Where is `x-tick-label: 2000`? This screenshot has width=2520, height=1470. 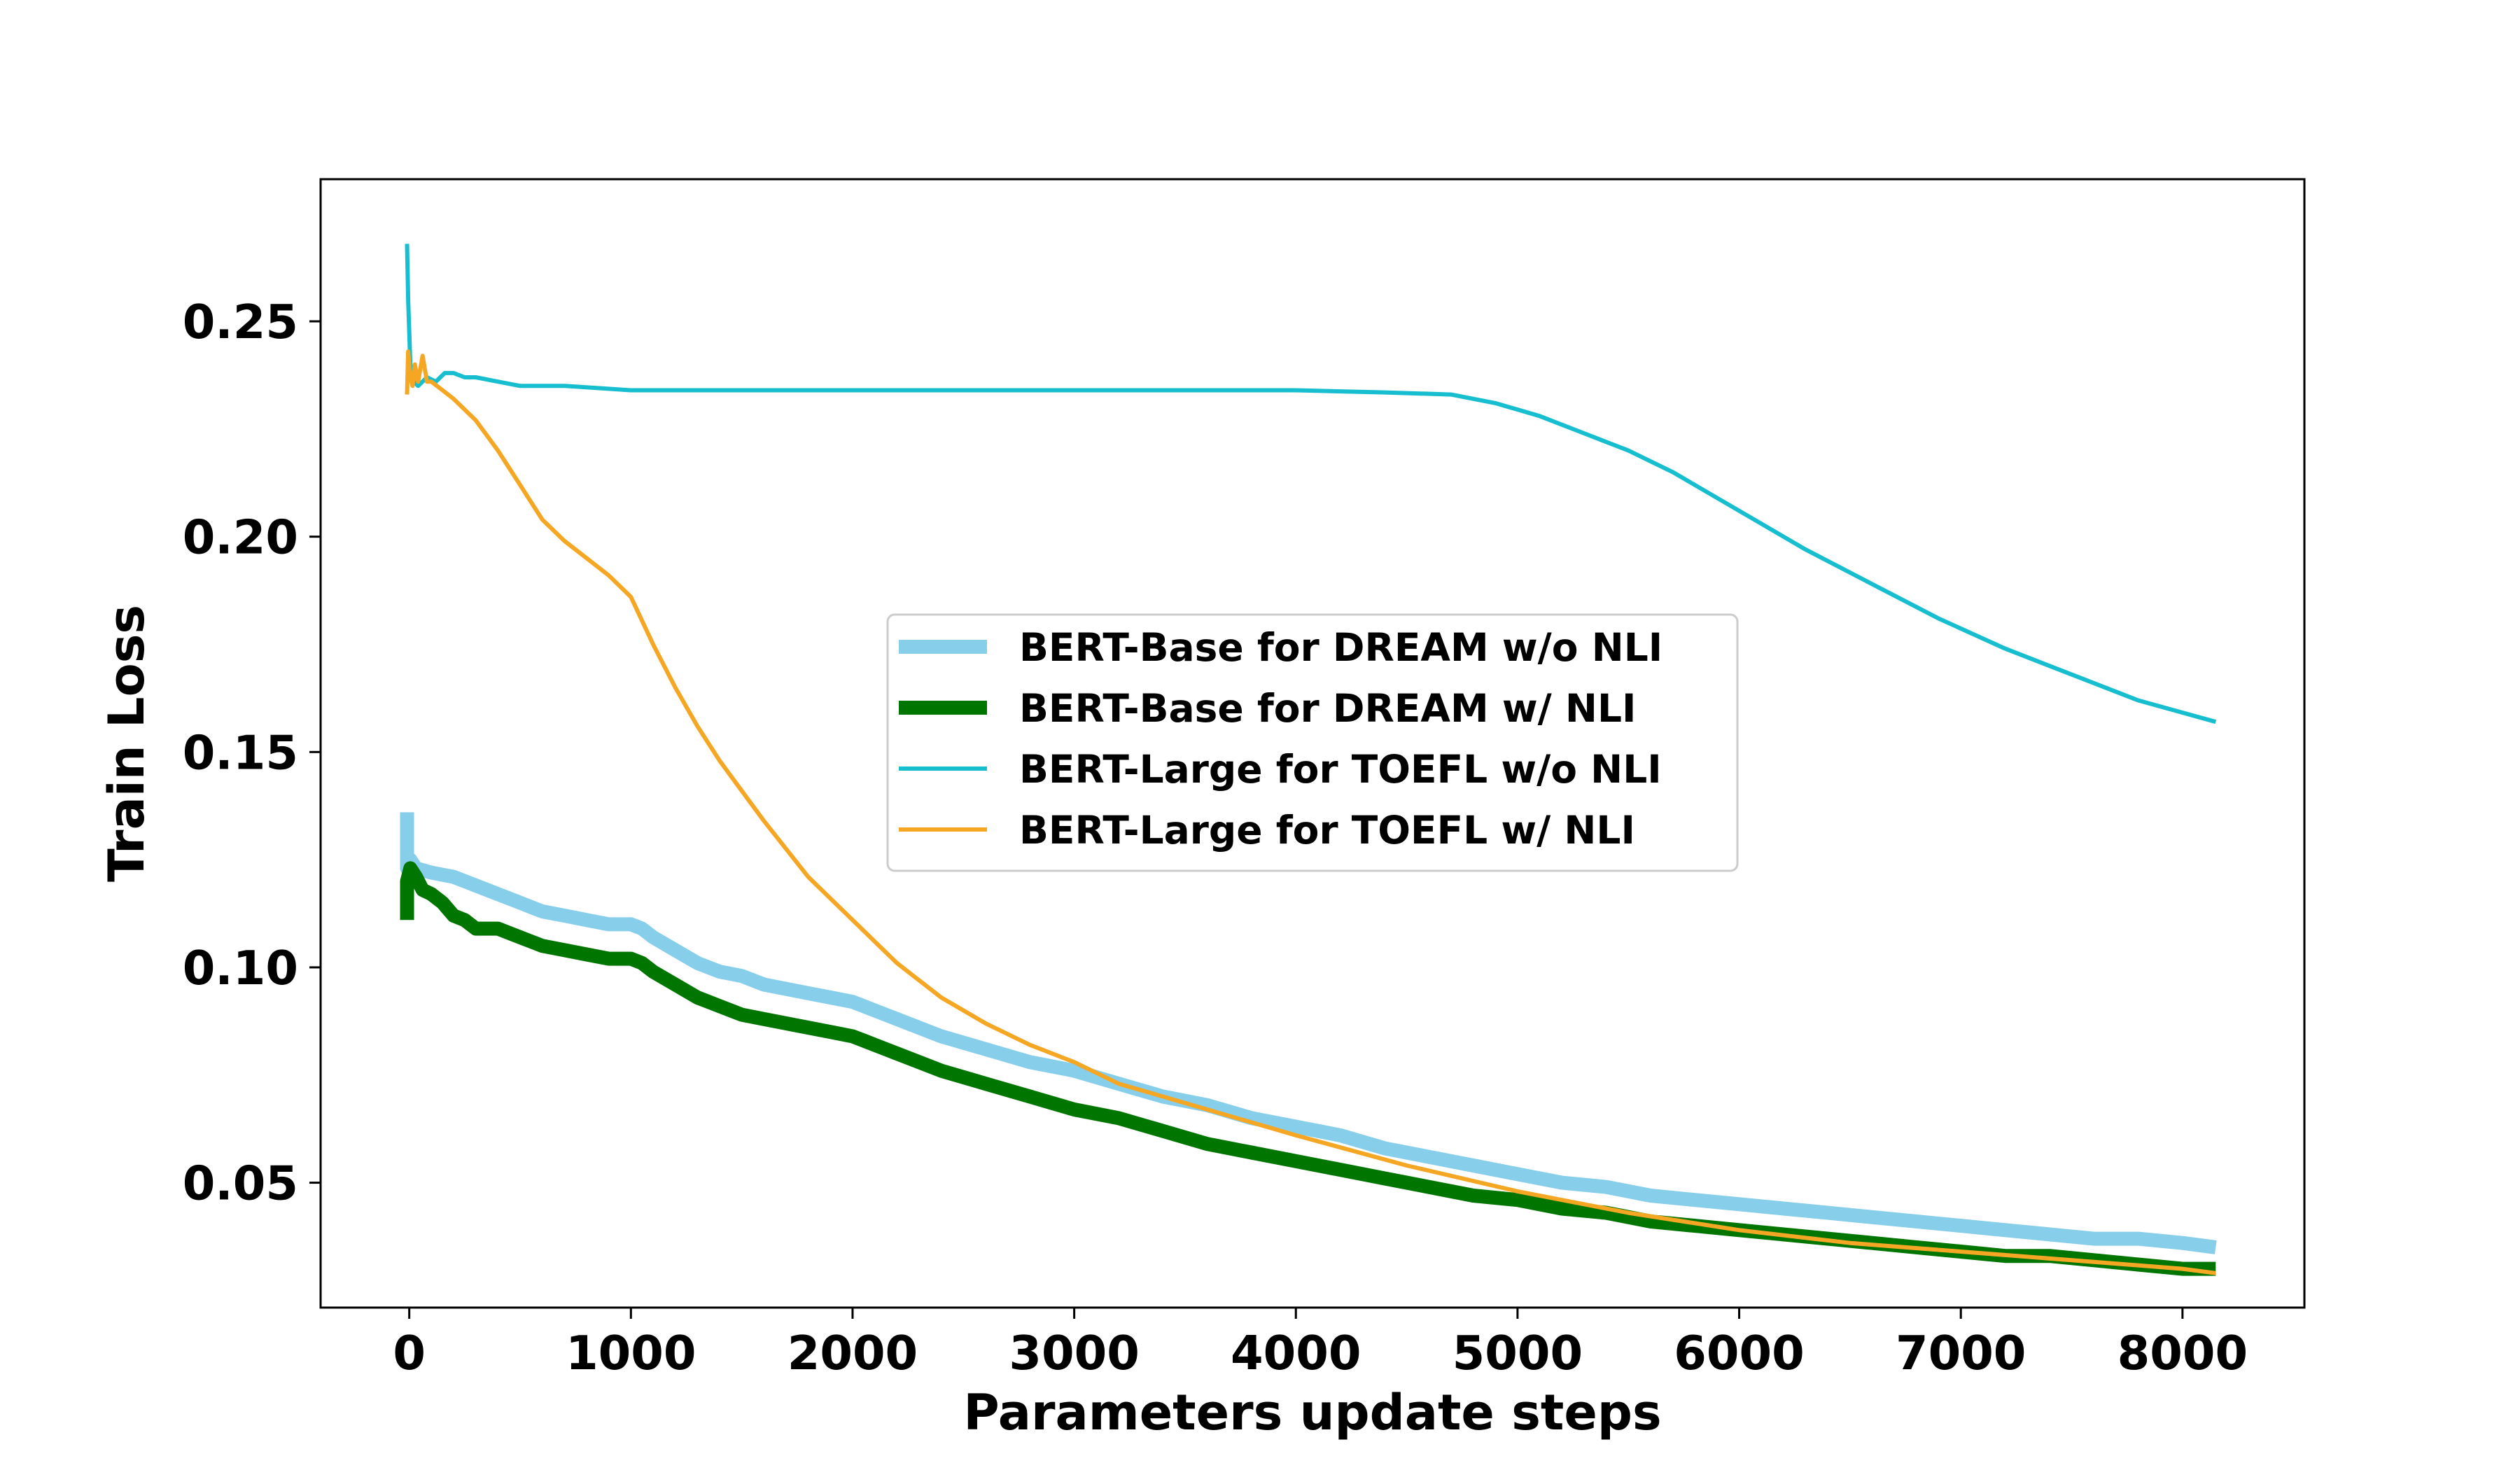
x-tick-label: 2000 is located at coordinates (853, 1353).